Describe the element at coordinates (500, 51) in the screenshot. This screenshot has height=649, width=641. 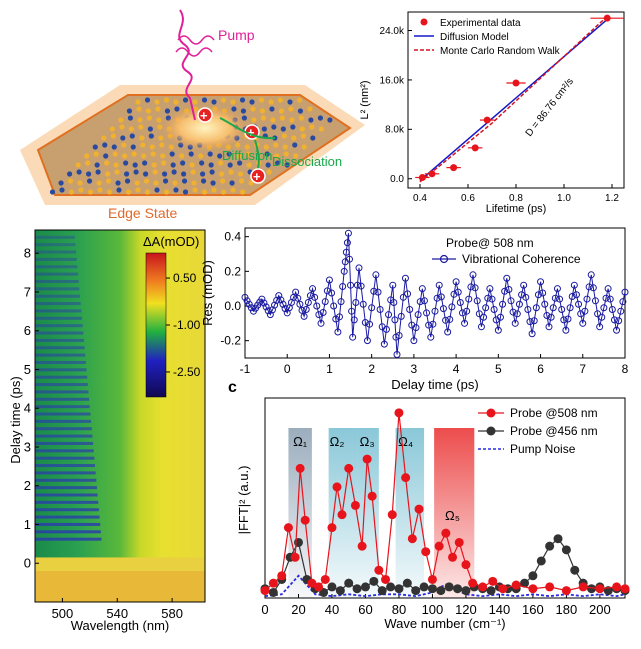
I see `legend-label-montecarlo: Monte Carlo Random Walk` at that location.